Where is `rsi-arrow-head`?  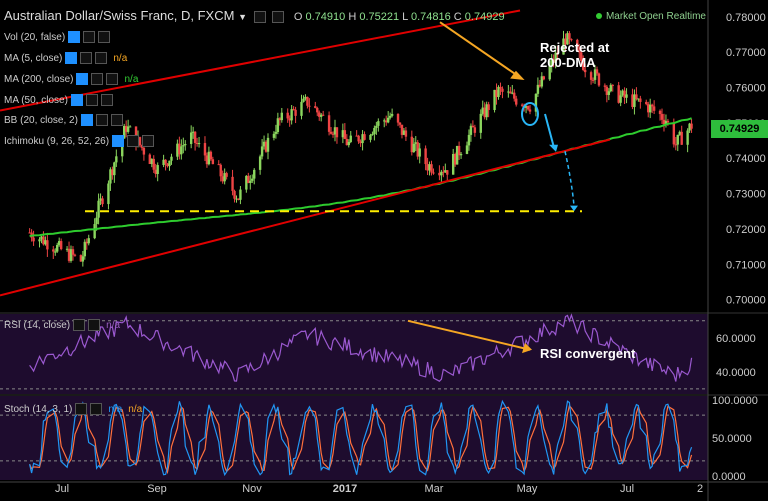
rsi-arrow-head is located at coordinates (527, 348).